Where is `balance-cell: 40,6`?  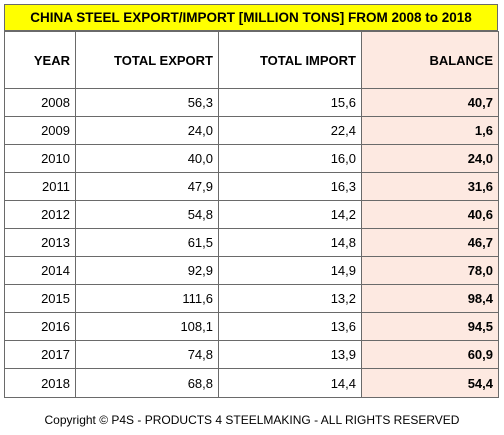 balance-cell: 40,6 is located at coordinates (430, 214).